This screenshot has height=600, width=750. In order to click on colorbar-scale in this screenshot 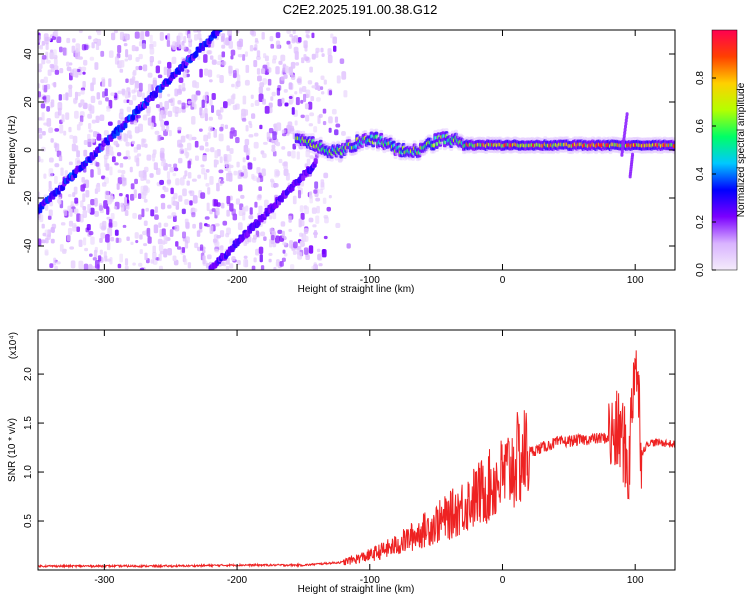, I will do `click(724, 150)`.